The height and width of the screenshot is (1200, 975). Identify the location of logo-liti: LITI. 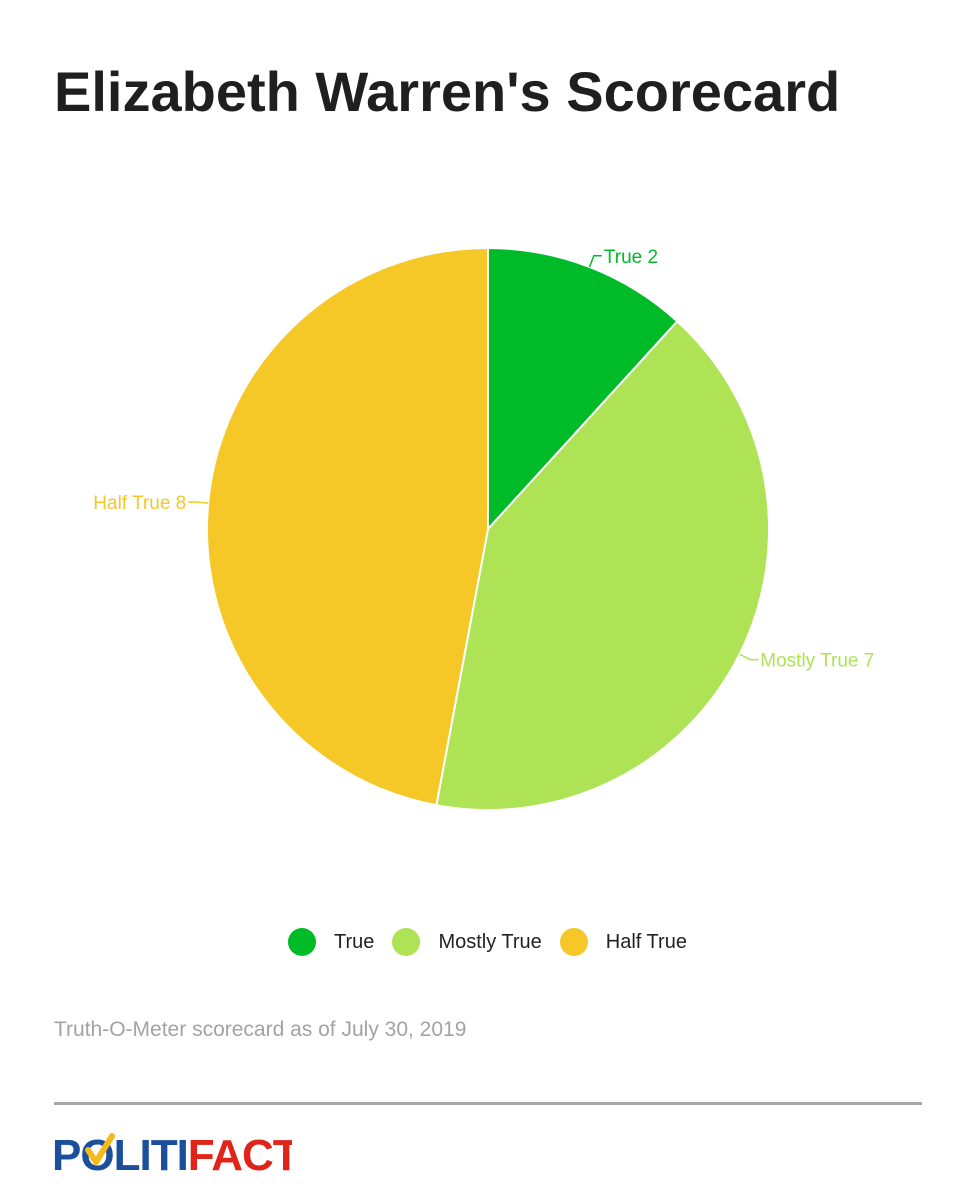
(151, 1155).